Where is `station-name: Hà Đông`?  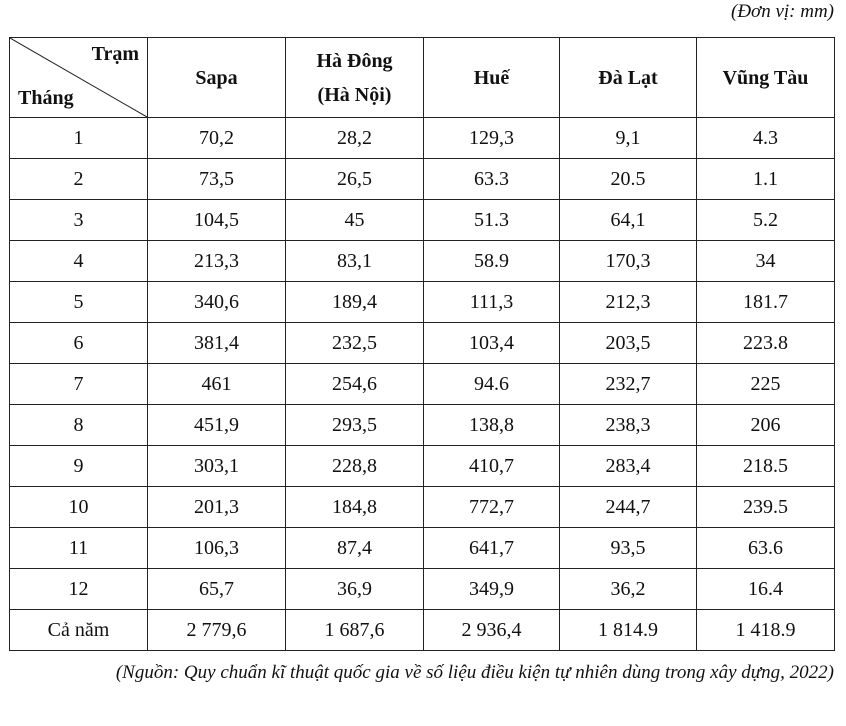
station-name: Hà Đông is located at coordinates (354, 60).